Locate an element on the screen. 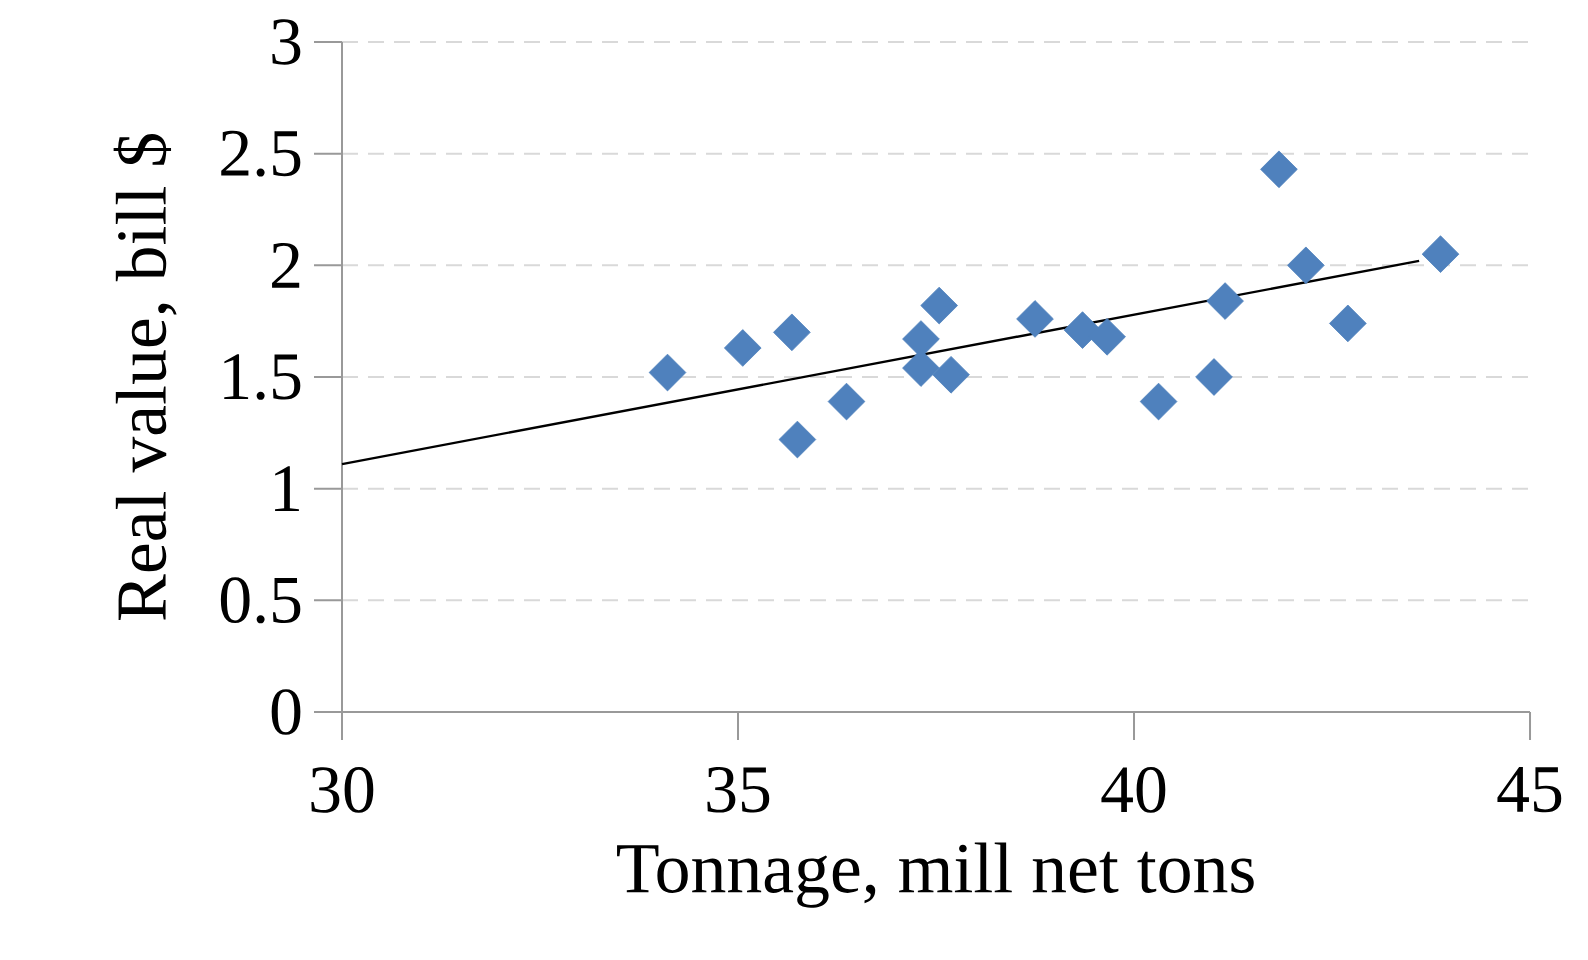 This screenshot has width=1588, height=960. y-tick-label: 3 is located at coordinates (286, 42).